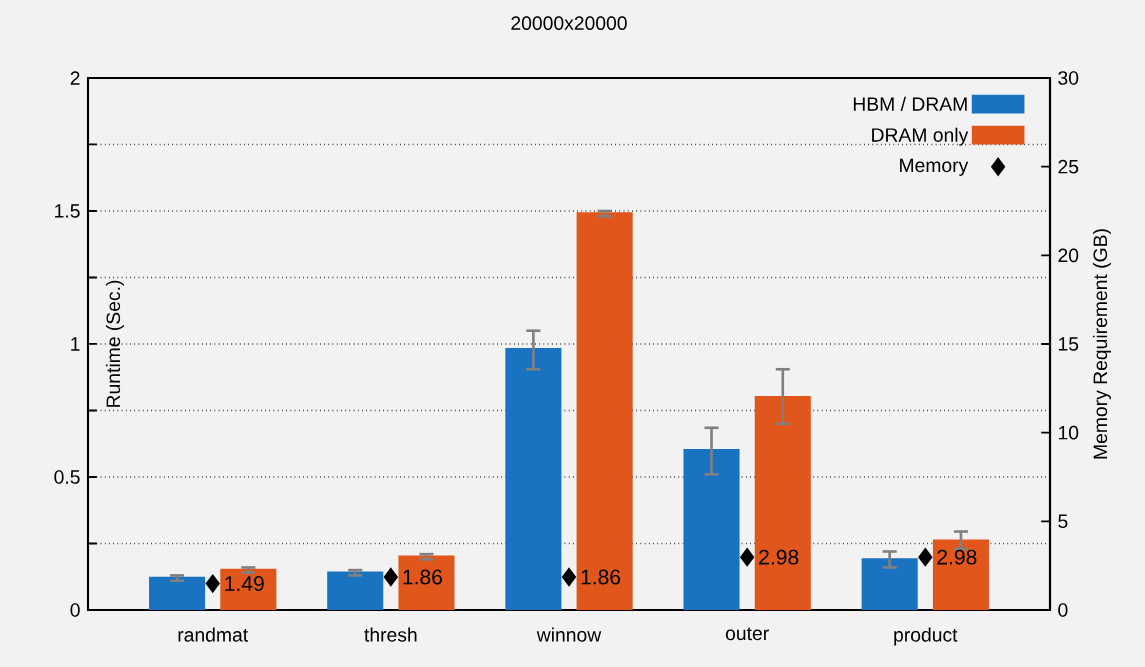  I want to click on chart-title: 20000x20000, so click(569, 23).